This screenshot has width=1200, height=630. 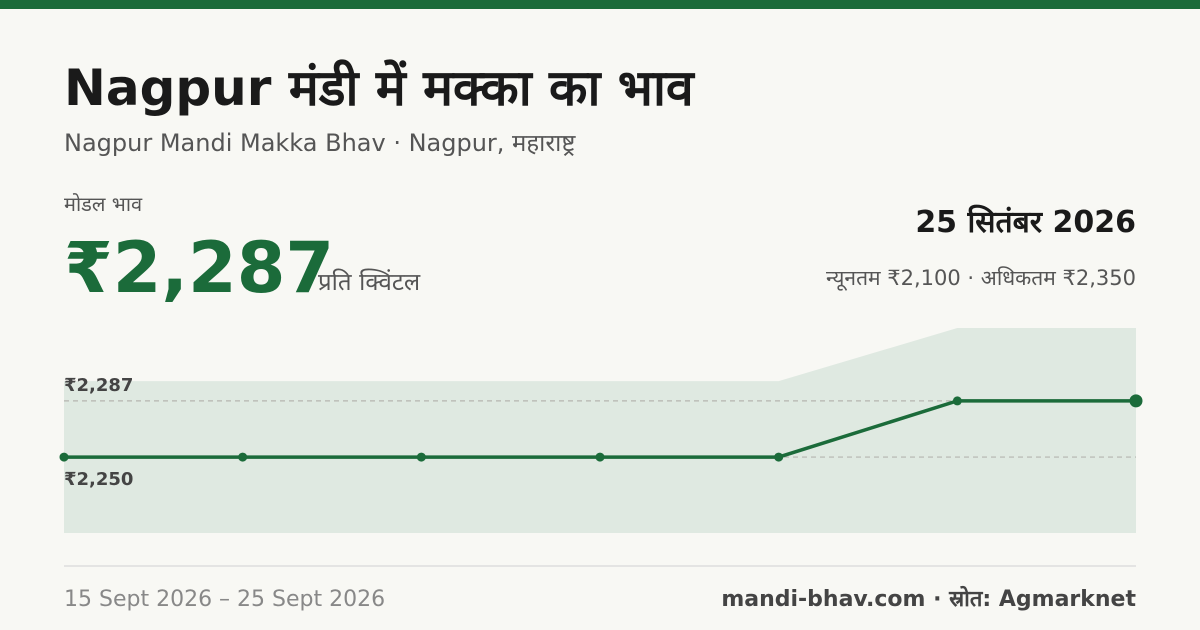 What do you see at coordinates (1025, 222) in the screenshot?
I see `date: 25 सितंबर 2026` at bounding box center [1025, 222].